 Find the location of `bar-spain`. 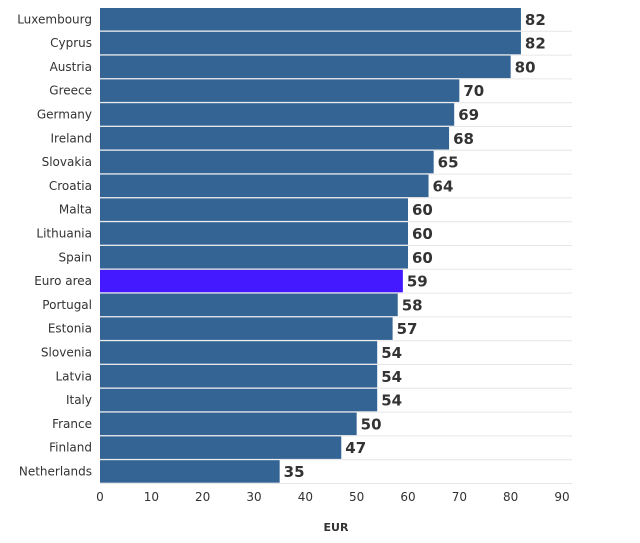

bar-spain is located at coordinates (254, 257).